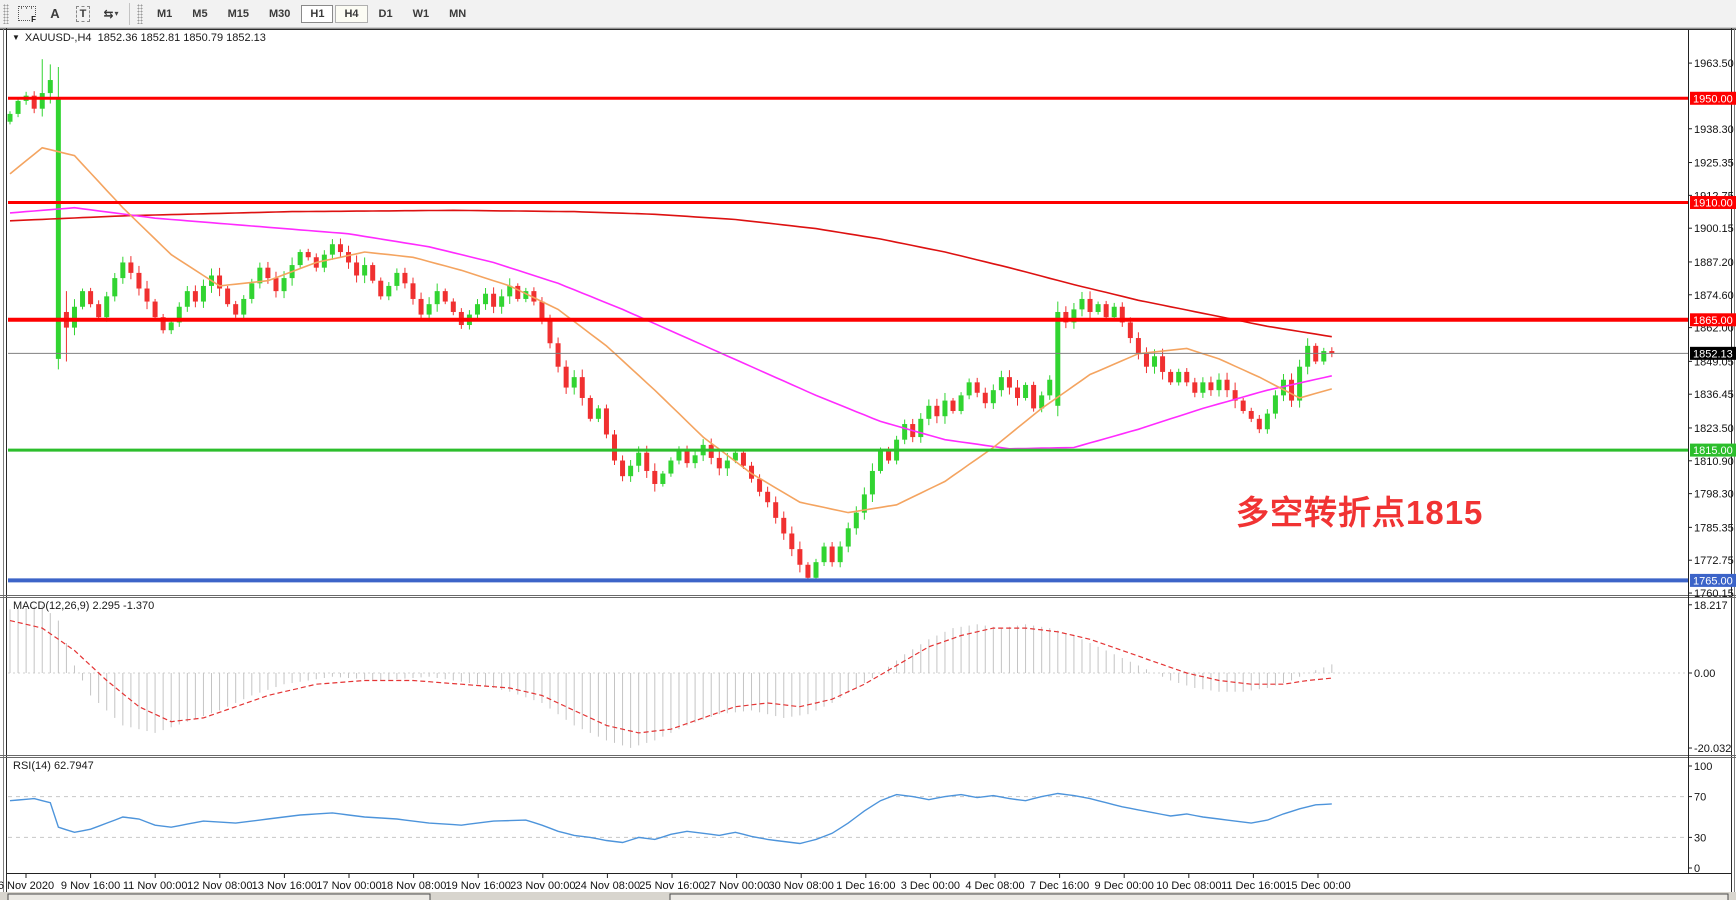 The width and height of the screenshot is (1736, 900). Describe the element at coordinates (165, 13) in the screenshot. I see `timeframe-button-m1: M1` at that location.